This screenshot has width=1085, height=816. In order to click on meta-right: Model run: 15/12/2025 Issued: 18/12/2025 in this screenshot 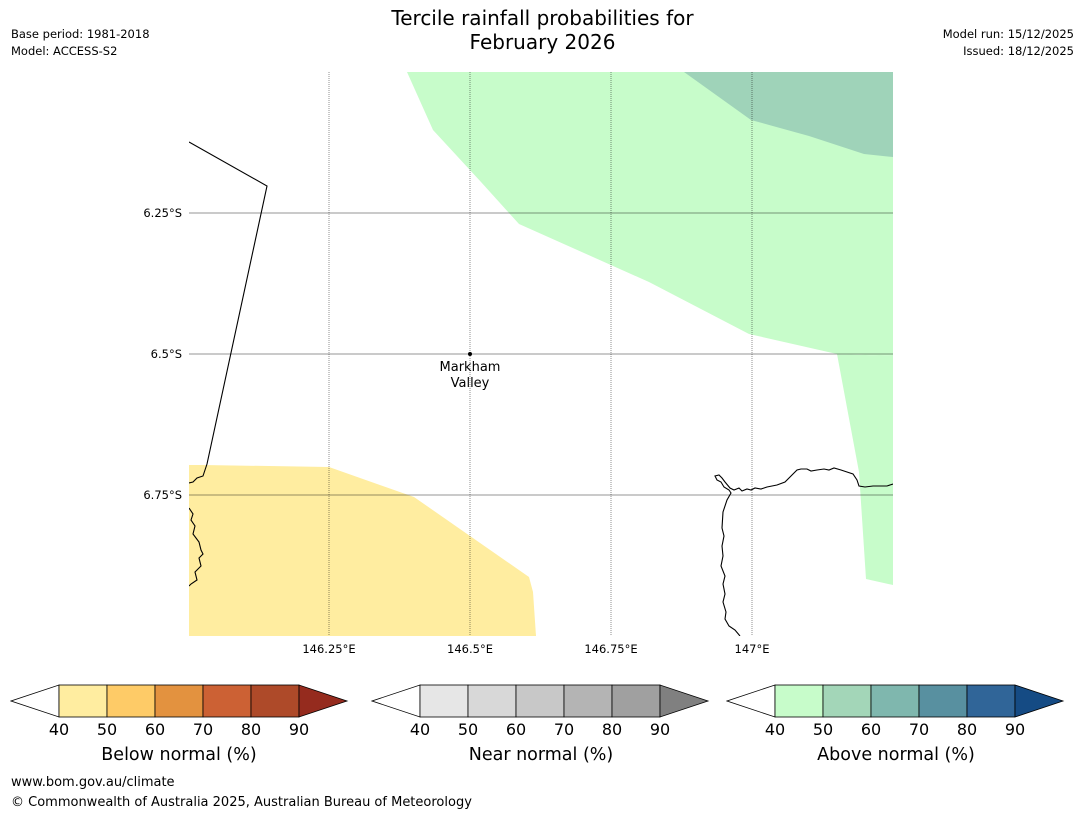, I will do `click(1008, 43)`.